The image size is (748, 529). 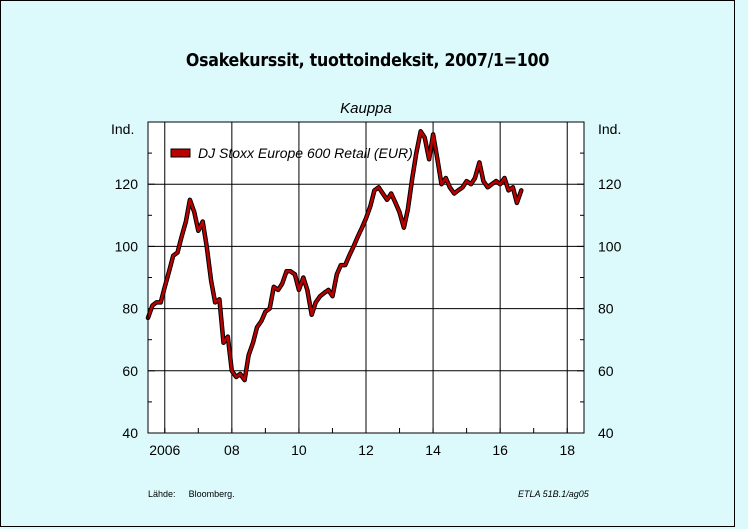 What do you see at coordinates (500, 450) in the screenshot?
I see `x-tick-label: 16` at bounding box center [500, 450].